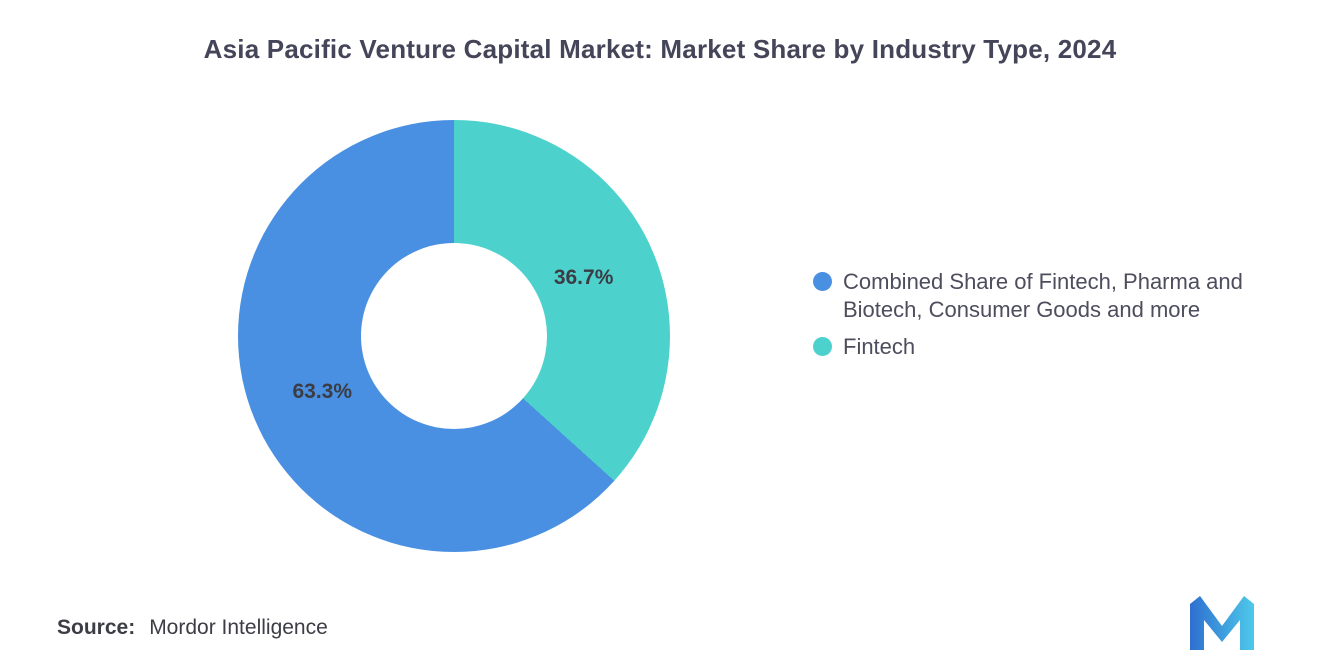 This screenshot has height=665, width=1320. Describe the element at coordinates (322, 392) in the screenshot. I see `slice-value-label-combined: 63.3%` at that location.